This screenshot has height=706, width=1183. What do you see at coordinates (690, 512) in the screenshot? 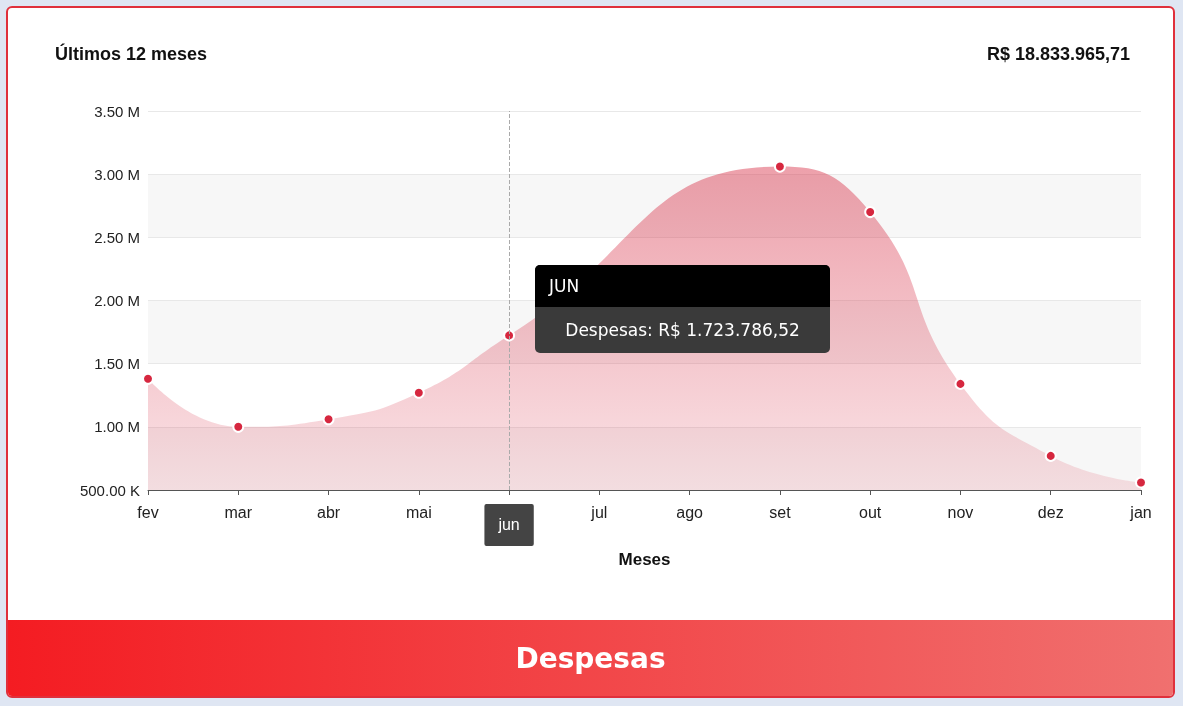
I see `x-tick-label: ago` at bounding box center [690, 512].